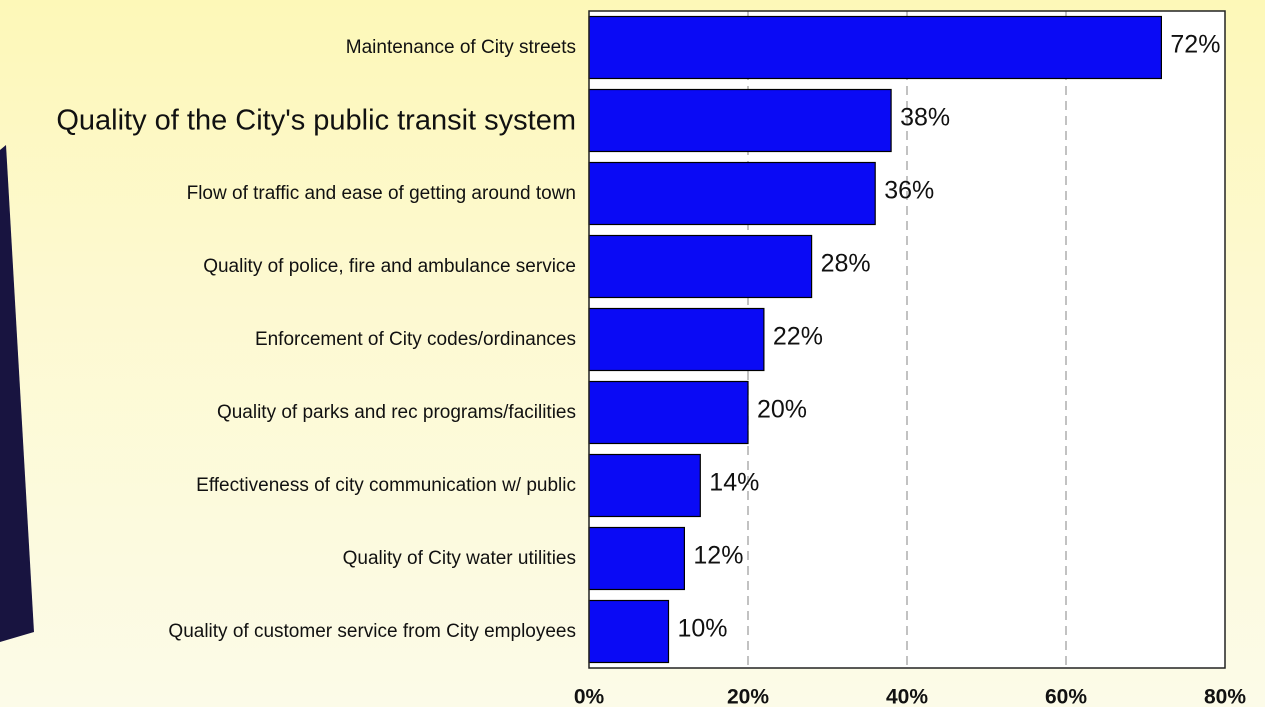 The image size is (1265, 707). Describe the element at coordinates (461, 47) in the screenshot. I see `category-label: Maintenance of City streets` at that location.